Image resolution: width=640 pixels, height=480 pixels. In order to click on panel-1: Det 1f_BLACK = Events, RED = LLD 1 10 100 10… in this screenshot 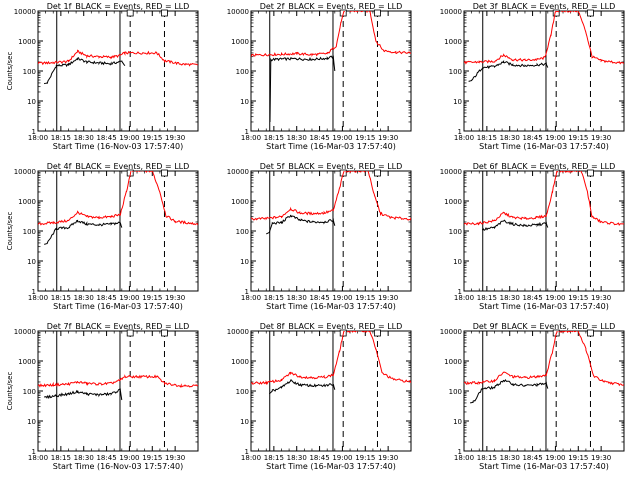, I will do `click(102, 76)`.